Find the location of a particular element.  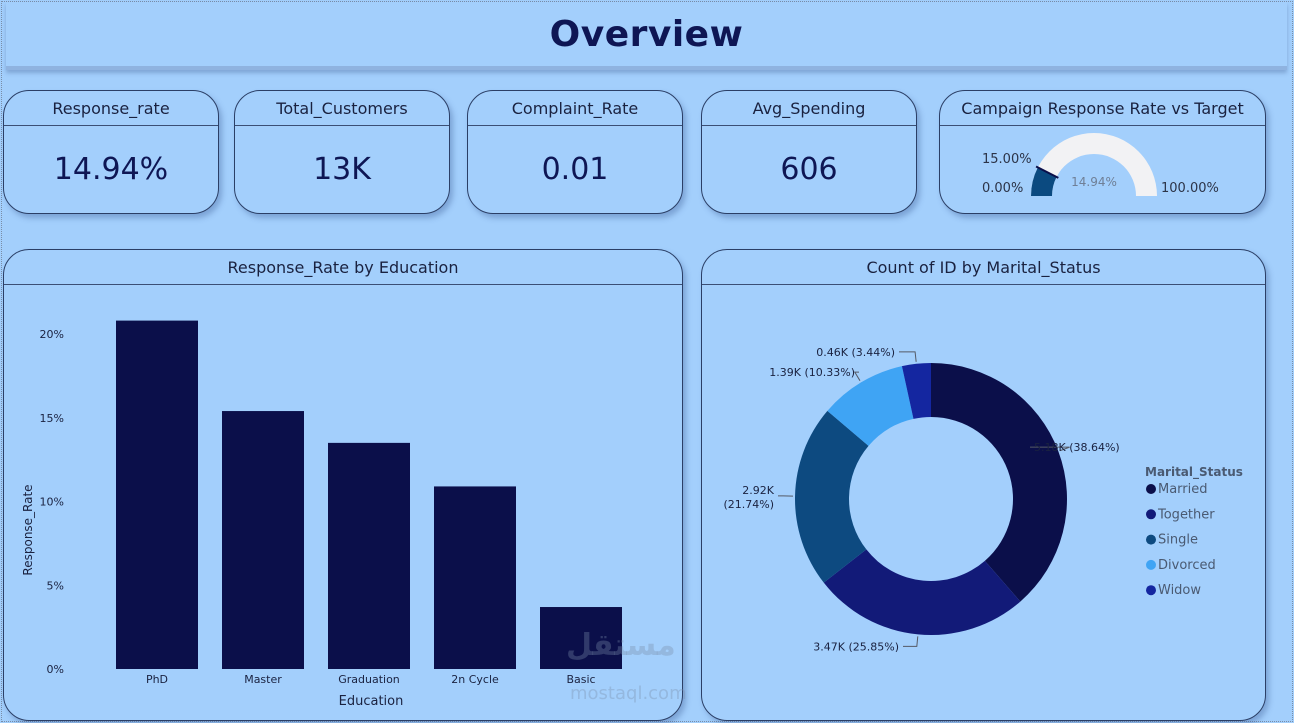

bar-chart-xlabel: Education is located at coordinates (371, 701).